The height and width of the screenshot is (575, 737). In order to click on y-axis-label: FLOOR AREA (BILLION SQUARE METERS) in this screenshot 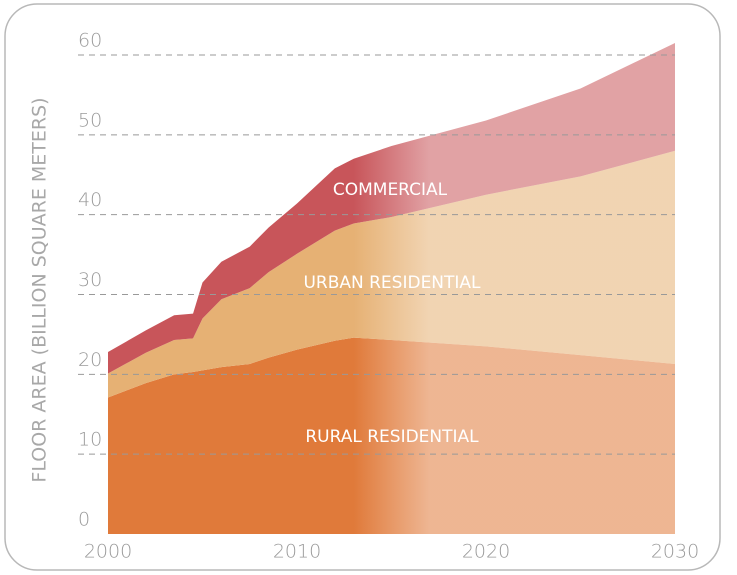, I will do `click(40, 289)`.